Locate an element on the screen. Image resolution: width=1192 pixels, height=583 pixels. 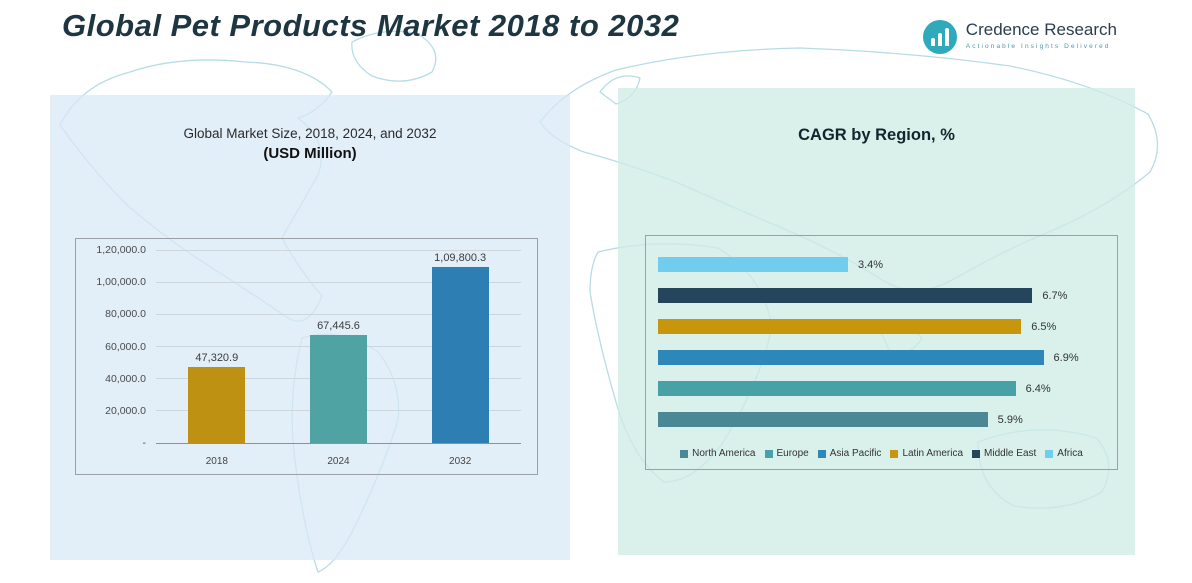
bar-middle-east is located at coordinates (845, 295).